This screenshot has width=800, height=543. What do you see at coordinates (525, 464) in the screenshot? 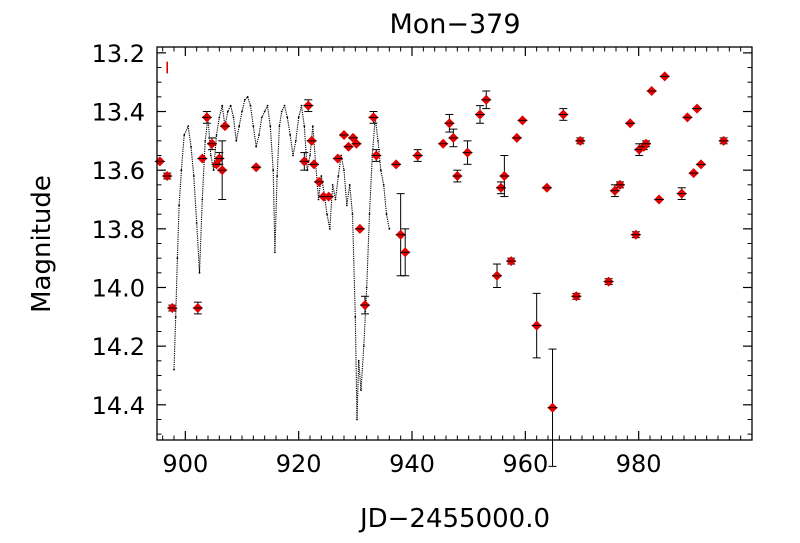
I see `x-tick-label: 960` at bounding box center [525, 464].